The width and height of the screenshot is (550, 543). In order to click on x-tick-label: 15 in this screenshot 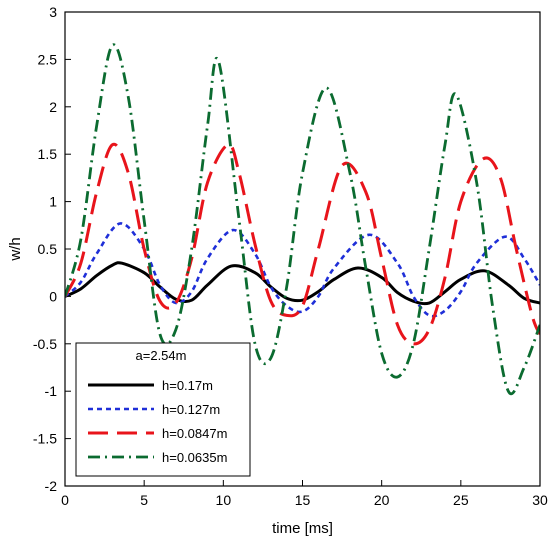, I will do `click(303, 500)`.